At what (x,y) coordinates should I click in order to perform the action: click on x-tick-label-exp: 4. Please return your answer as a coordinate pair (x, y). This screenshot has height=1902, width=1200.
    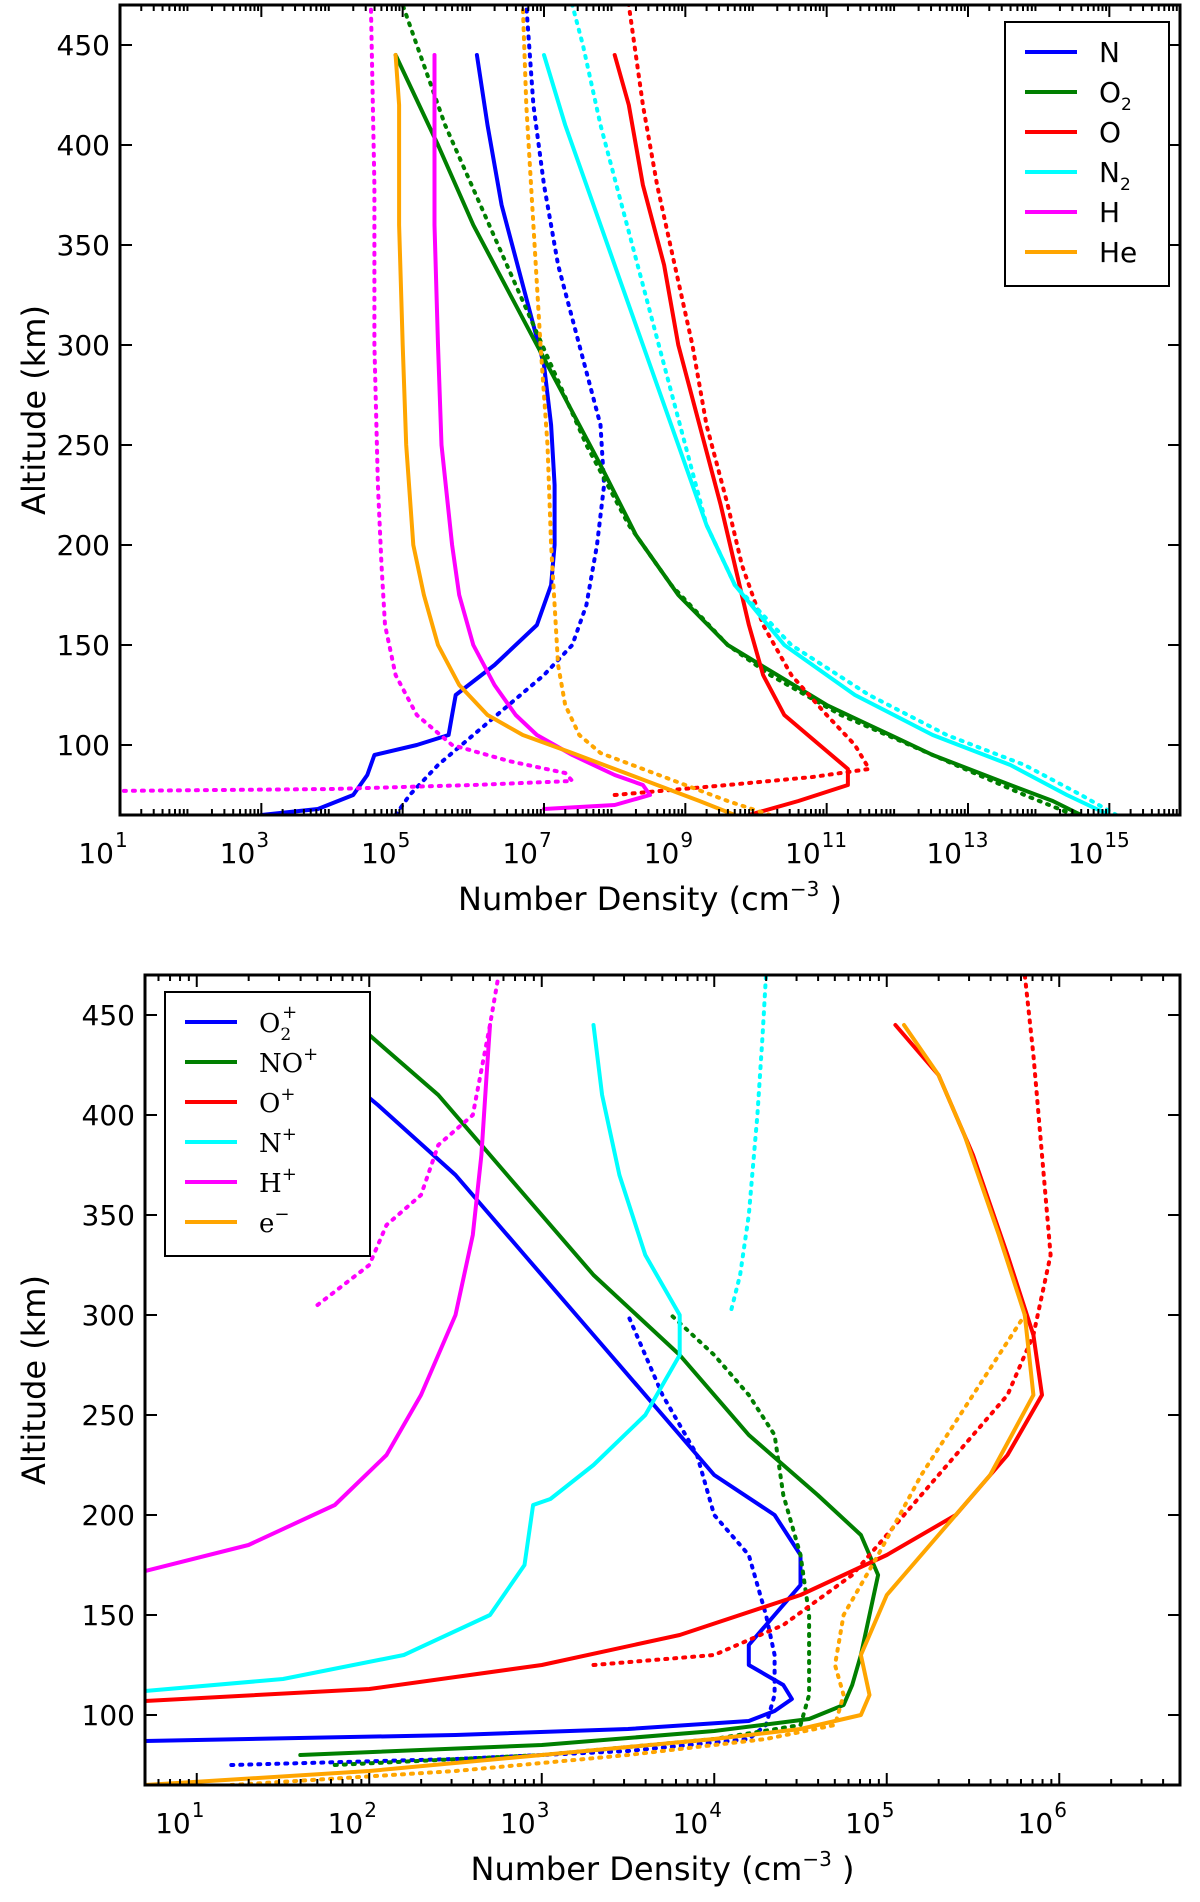
    Looking at the image, I should click on (715, 1810).